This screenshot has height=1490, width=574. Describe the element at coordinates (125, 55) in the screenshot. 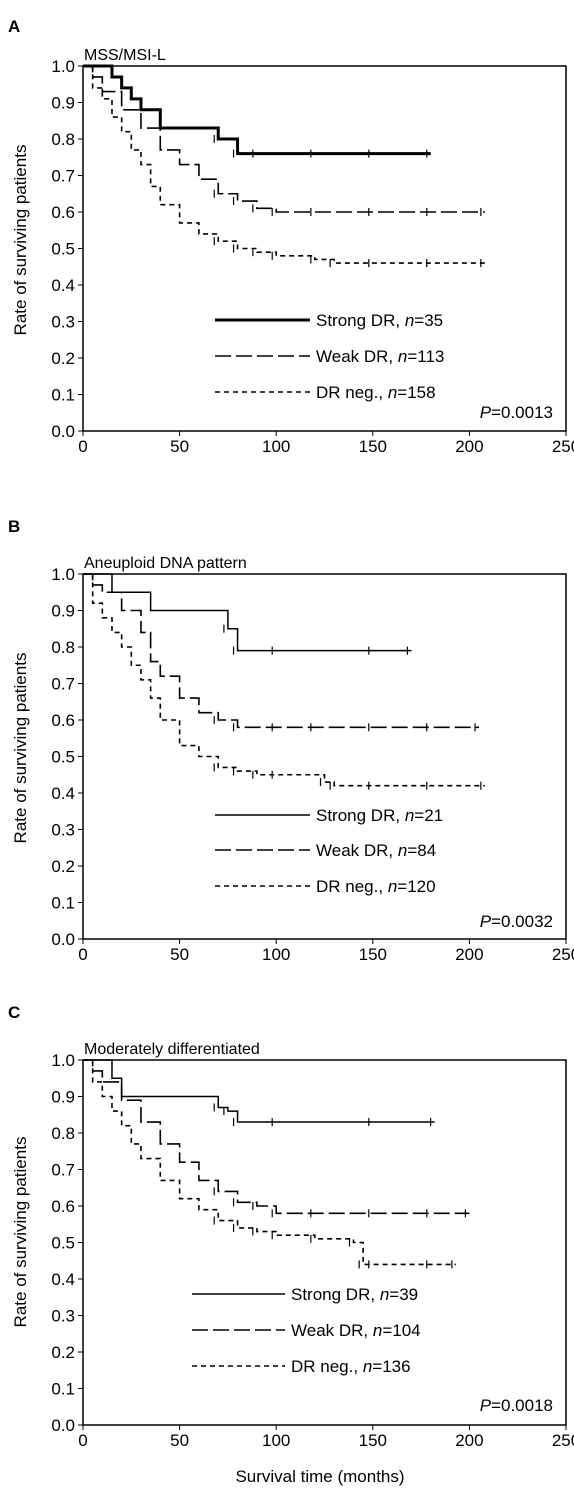

I see `panel-a-title: MSS/MSI-L` at that location.